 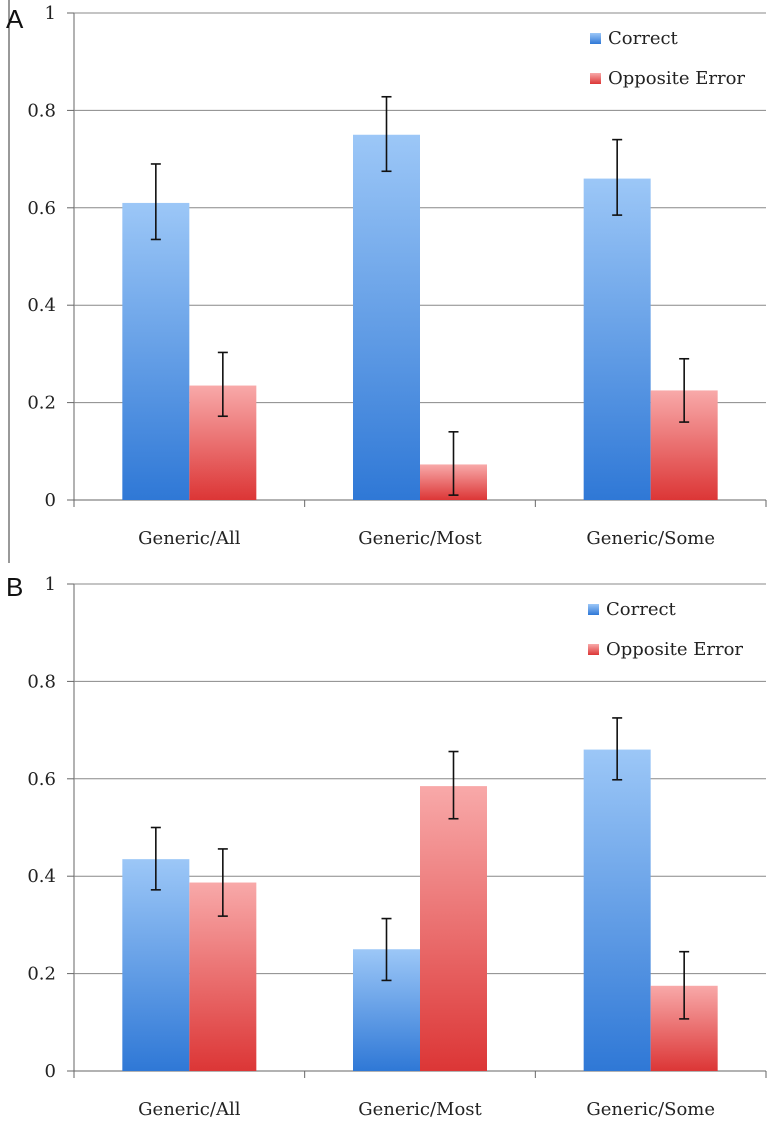 What do you see at coordinates (15, 587) in the screenshot?
I see `panel-label-b: B` at bounding box center [15, 587].